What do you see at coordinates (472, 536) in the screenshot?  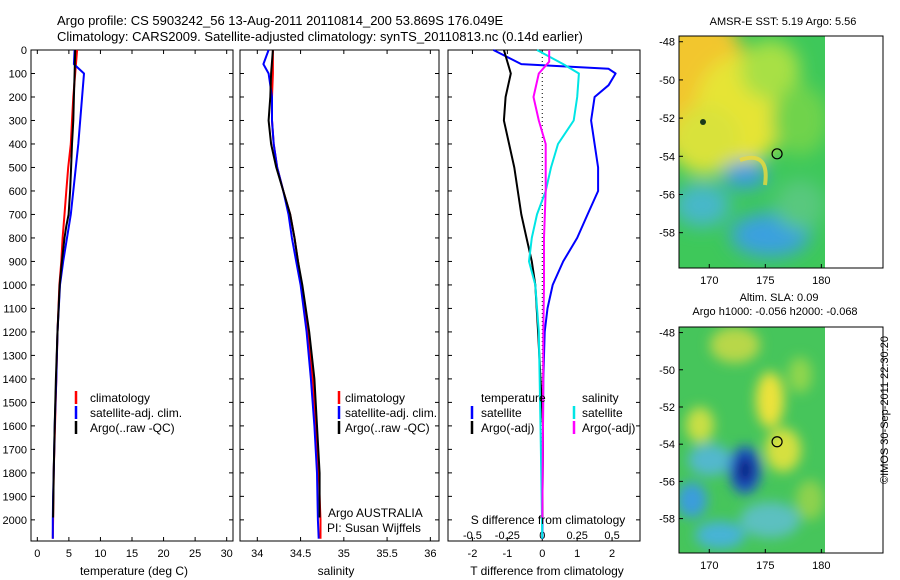 I see `s-tick-label: -0.5` at bounding box center [472, 536].